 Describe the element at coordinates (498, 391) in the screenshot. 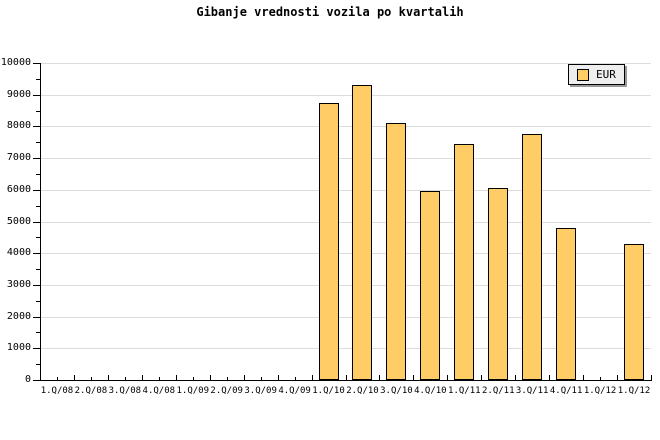

I see `x-tick-label: 2.Q/11` at that location.